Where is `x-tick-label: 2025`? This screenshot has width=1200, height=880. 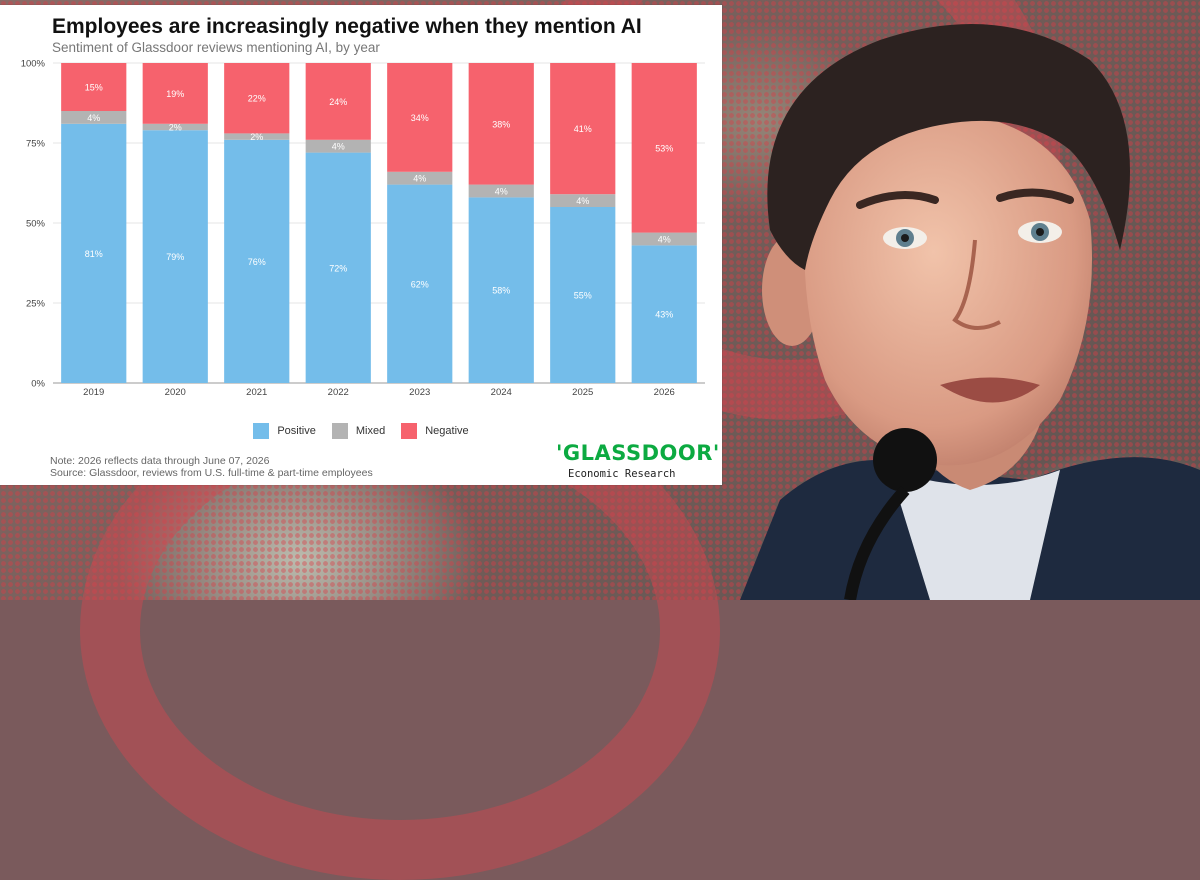
x-tick-label: 2025 is located at coordinates (582, 392).